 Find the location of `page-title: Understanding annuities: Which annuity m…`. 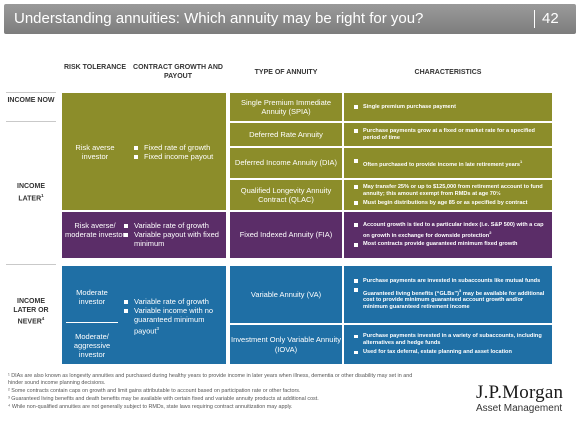

page-title: Understanding annuities: Which annuity m… is located at coordinates (219, 18).